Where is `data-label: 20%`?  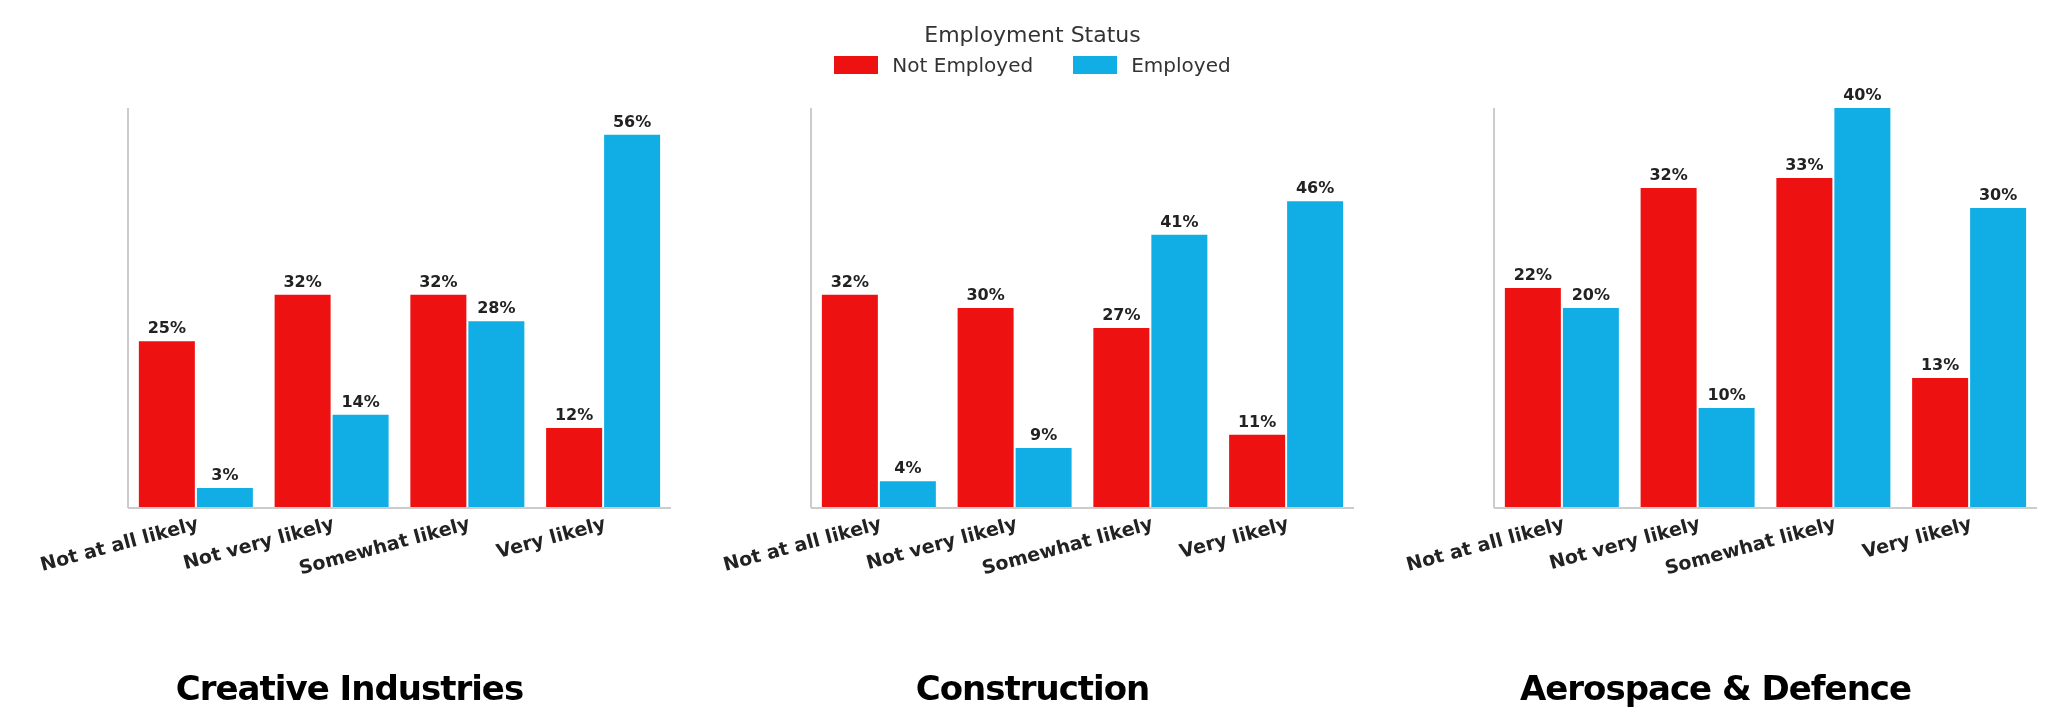 data-label: 20% is located at coordinates (1591, 294).